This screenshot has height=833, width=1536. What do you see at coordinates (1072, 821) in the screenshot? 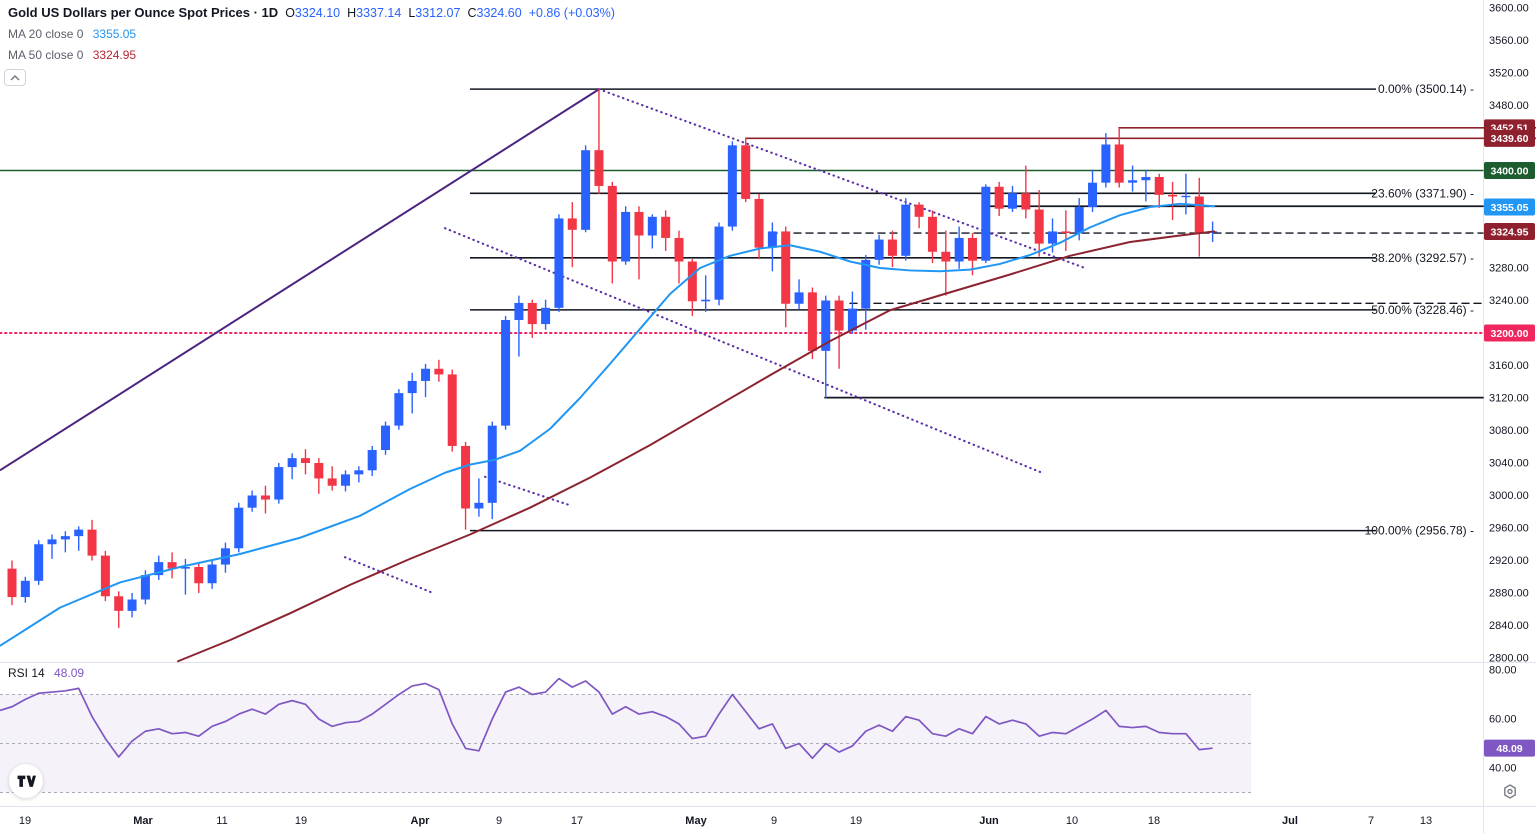
I see `time-axis-label: 10` at bounding box center [1072, 821].